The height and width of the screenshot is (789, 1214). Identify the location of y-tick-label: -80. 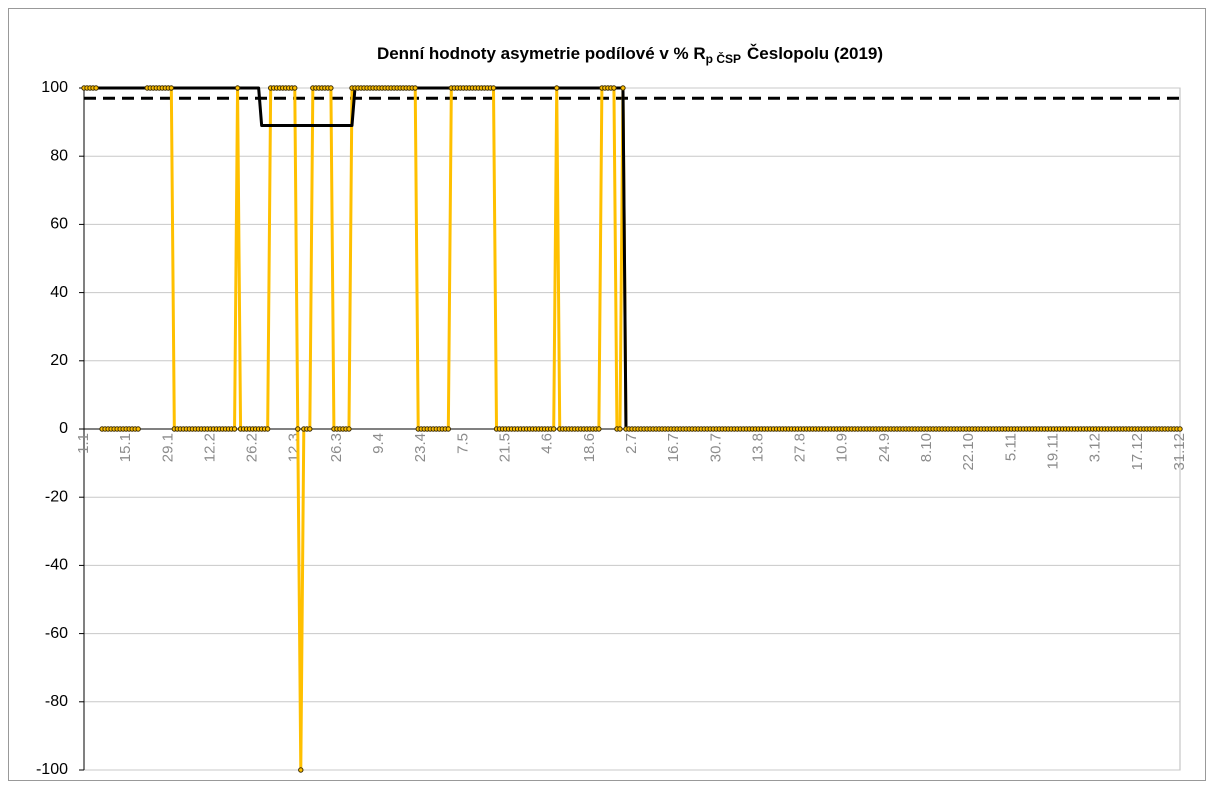
(56, 701).